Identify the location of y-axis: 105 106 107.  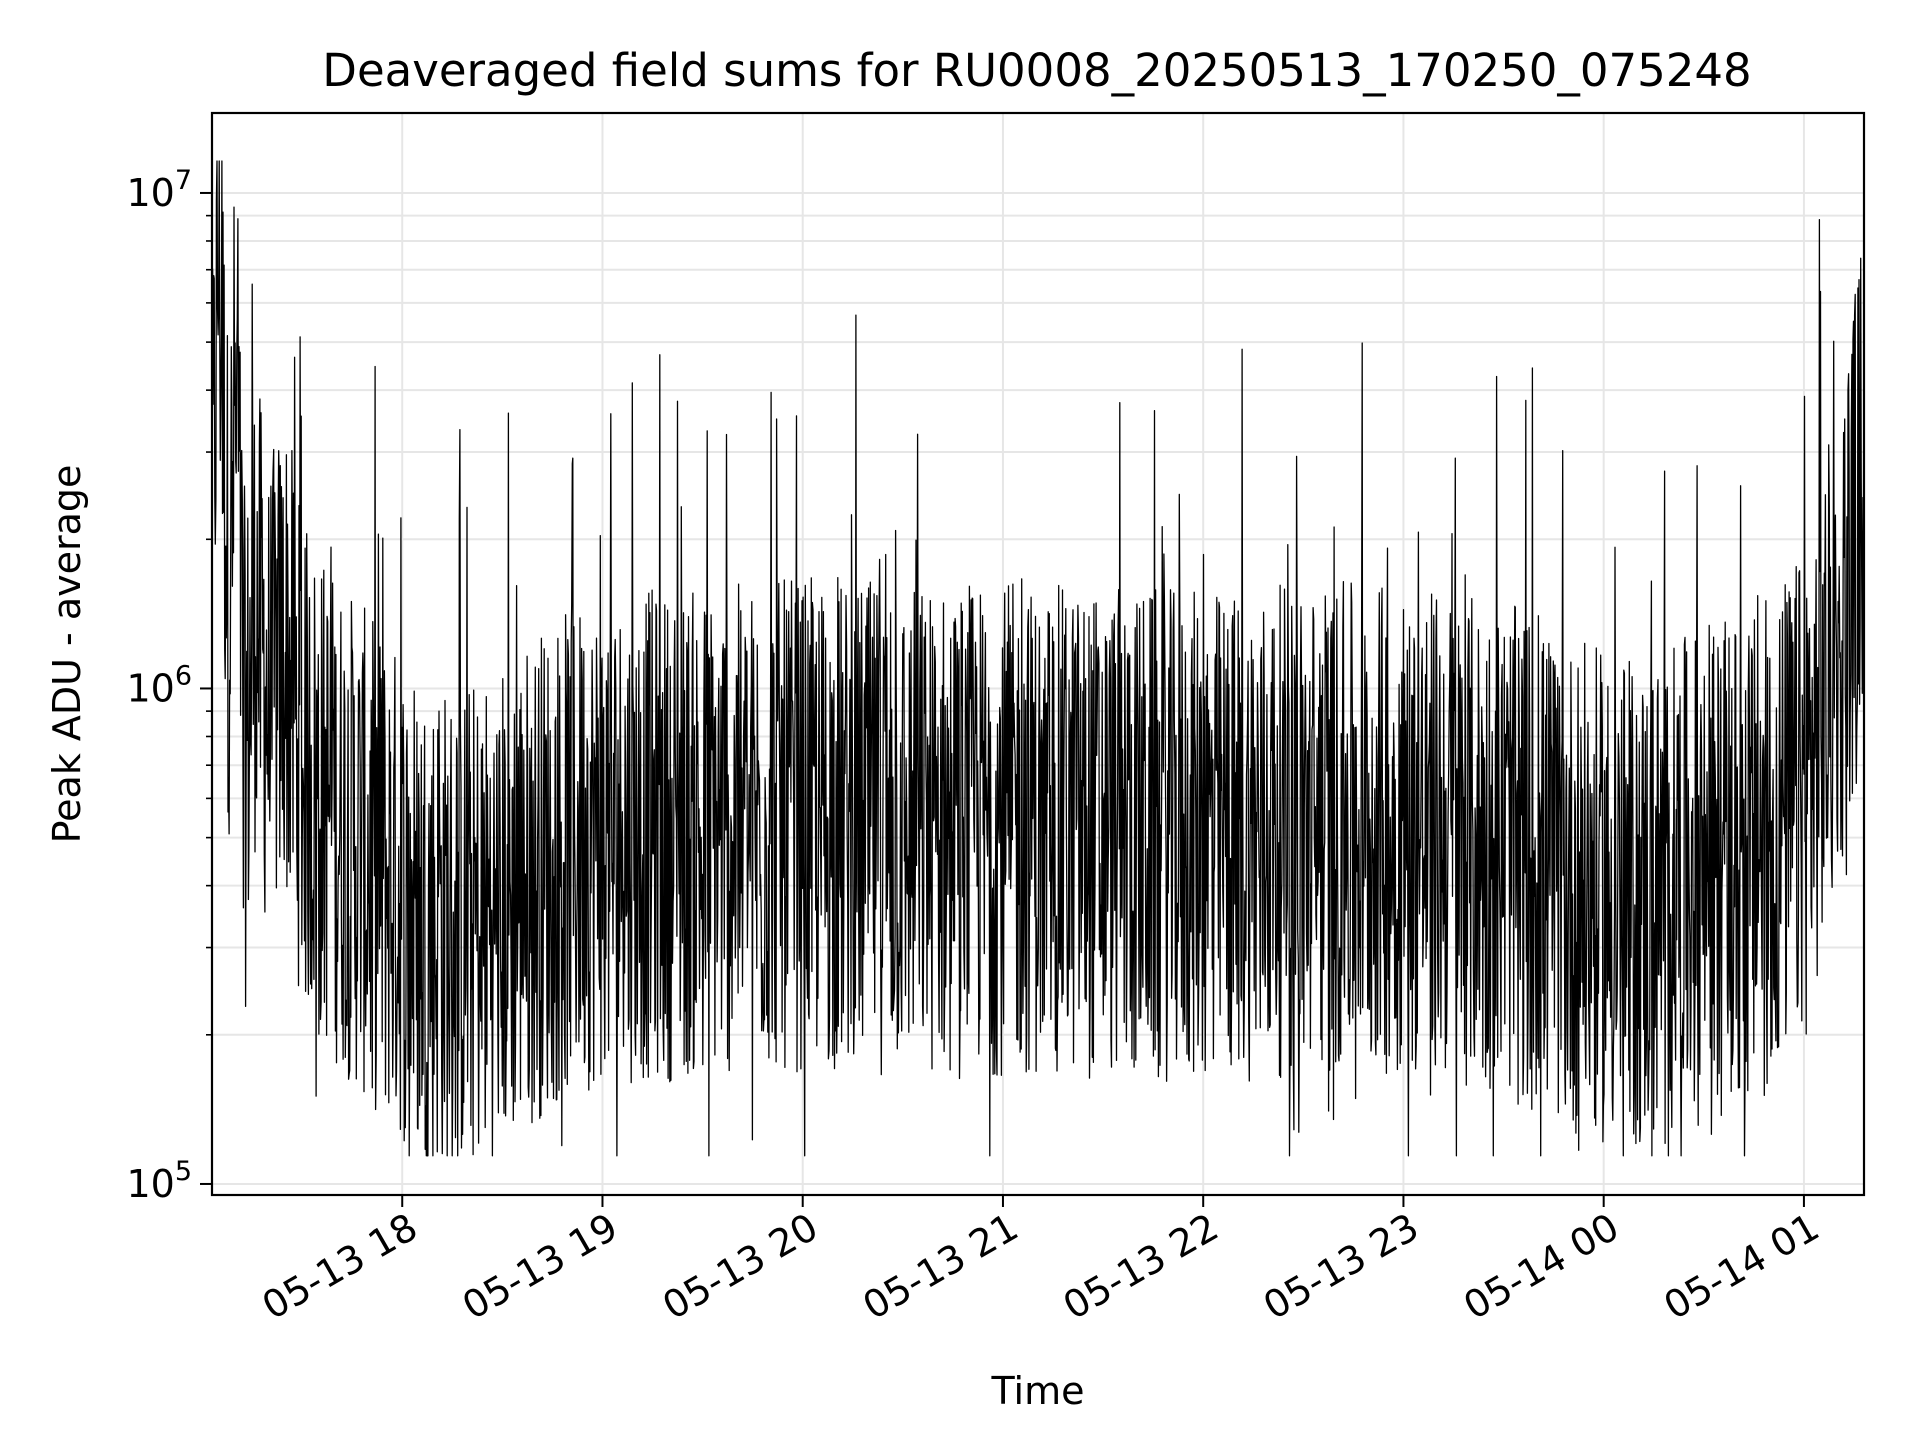
(169, 685).